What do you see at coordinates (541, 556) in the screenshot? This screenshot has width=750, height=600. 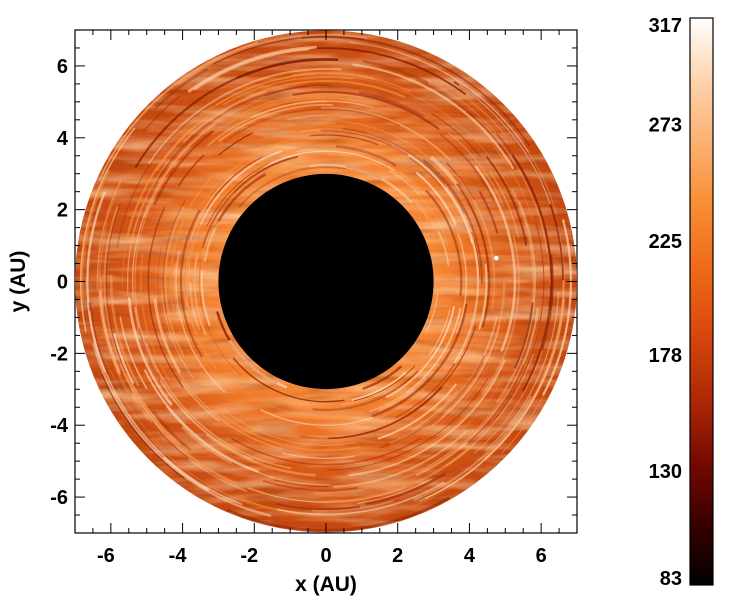 I see `x-tick-label: 6` at bounding box center [541, 556].